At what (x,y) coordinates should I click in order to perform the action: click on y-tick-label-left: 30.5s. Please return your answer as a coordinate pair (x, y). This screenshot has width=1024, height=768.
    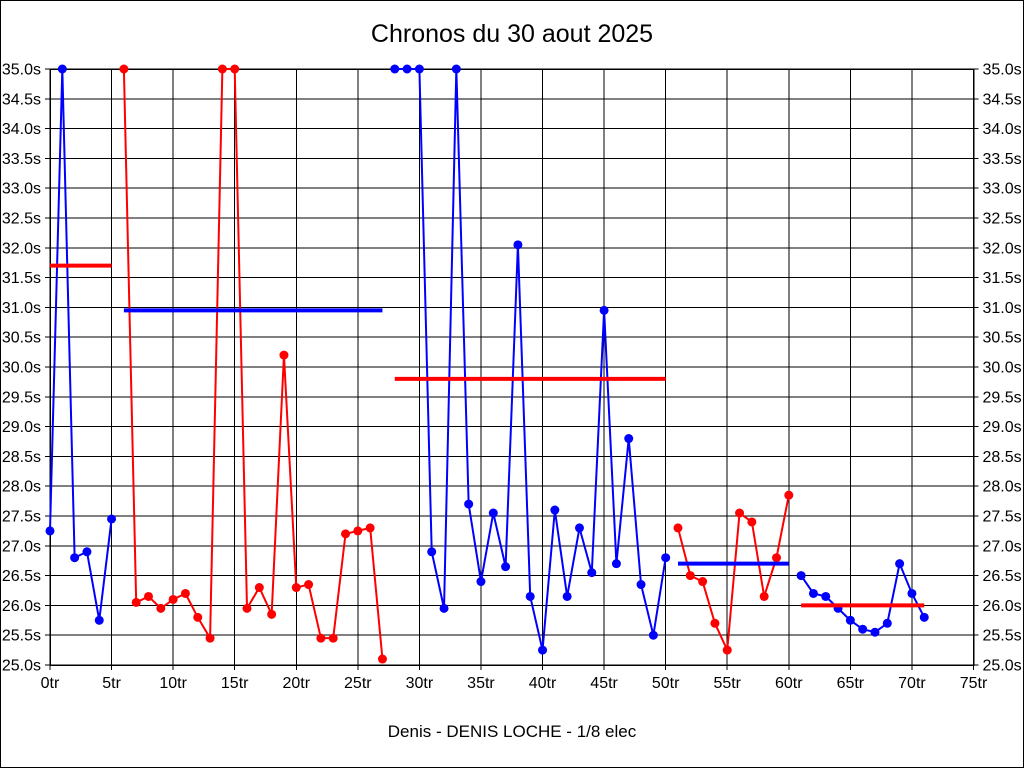
    Looking at the image, I should click on (21, 338).